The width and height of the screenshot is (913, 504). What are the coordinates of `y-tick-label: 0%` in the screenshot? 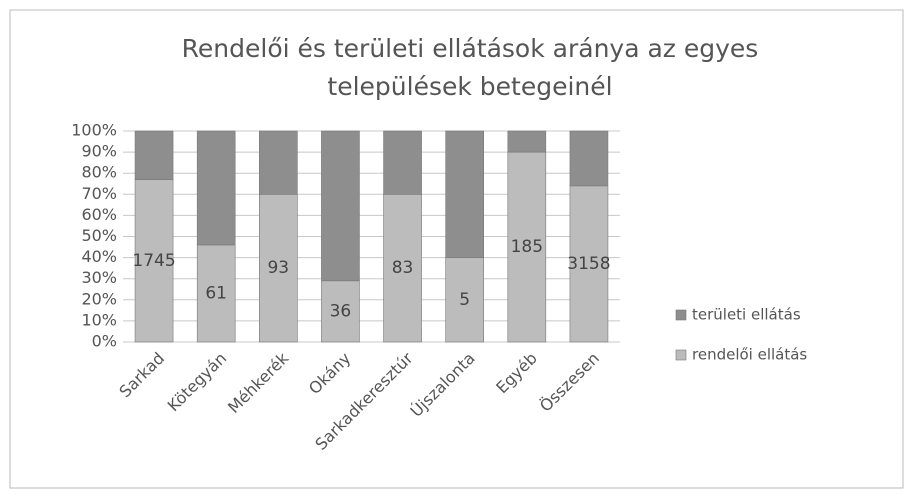 It's located at (104, 341).